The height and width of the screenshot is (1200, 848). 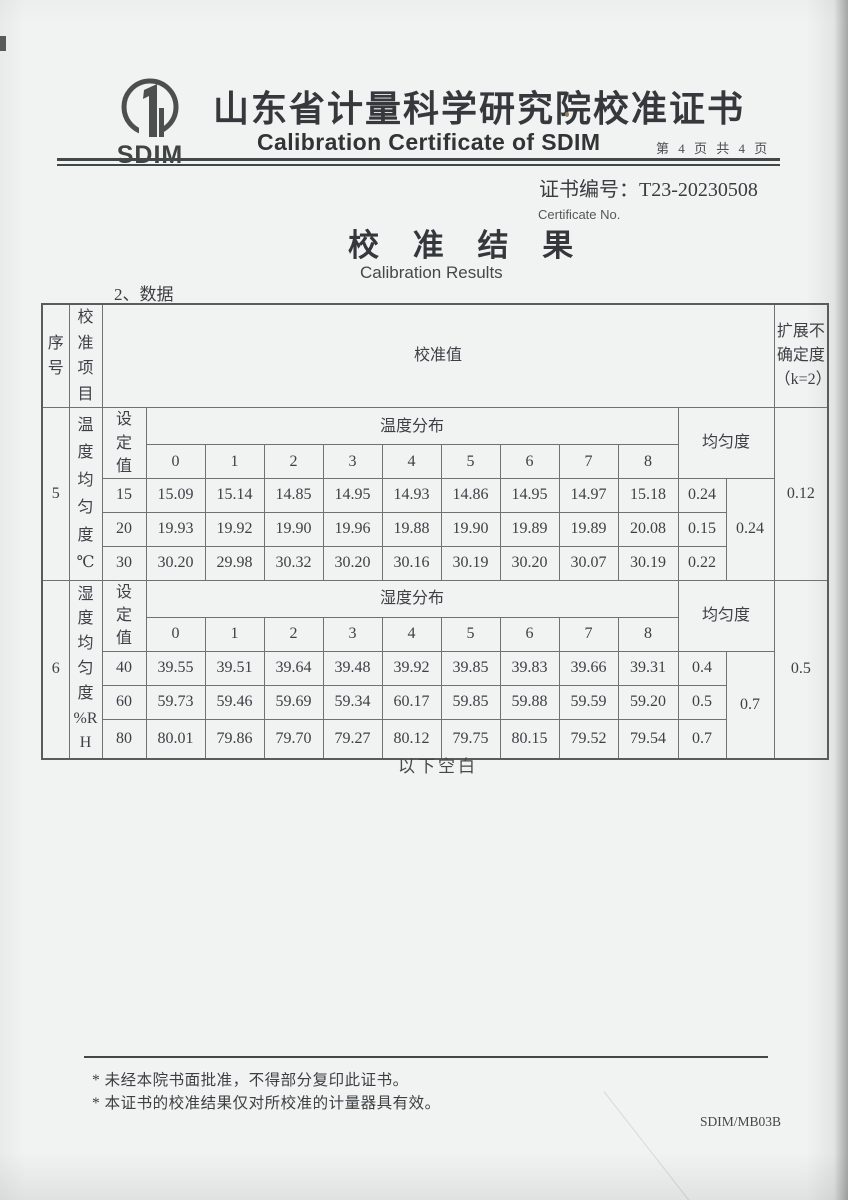 What do you see at coordinates (648, 529) in the screenshot?
I see `value-cell: 20.08` at bounding box center [648, 529].